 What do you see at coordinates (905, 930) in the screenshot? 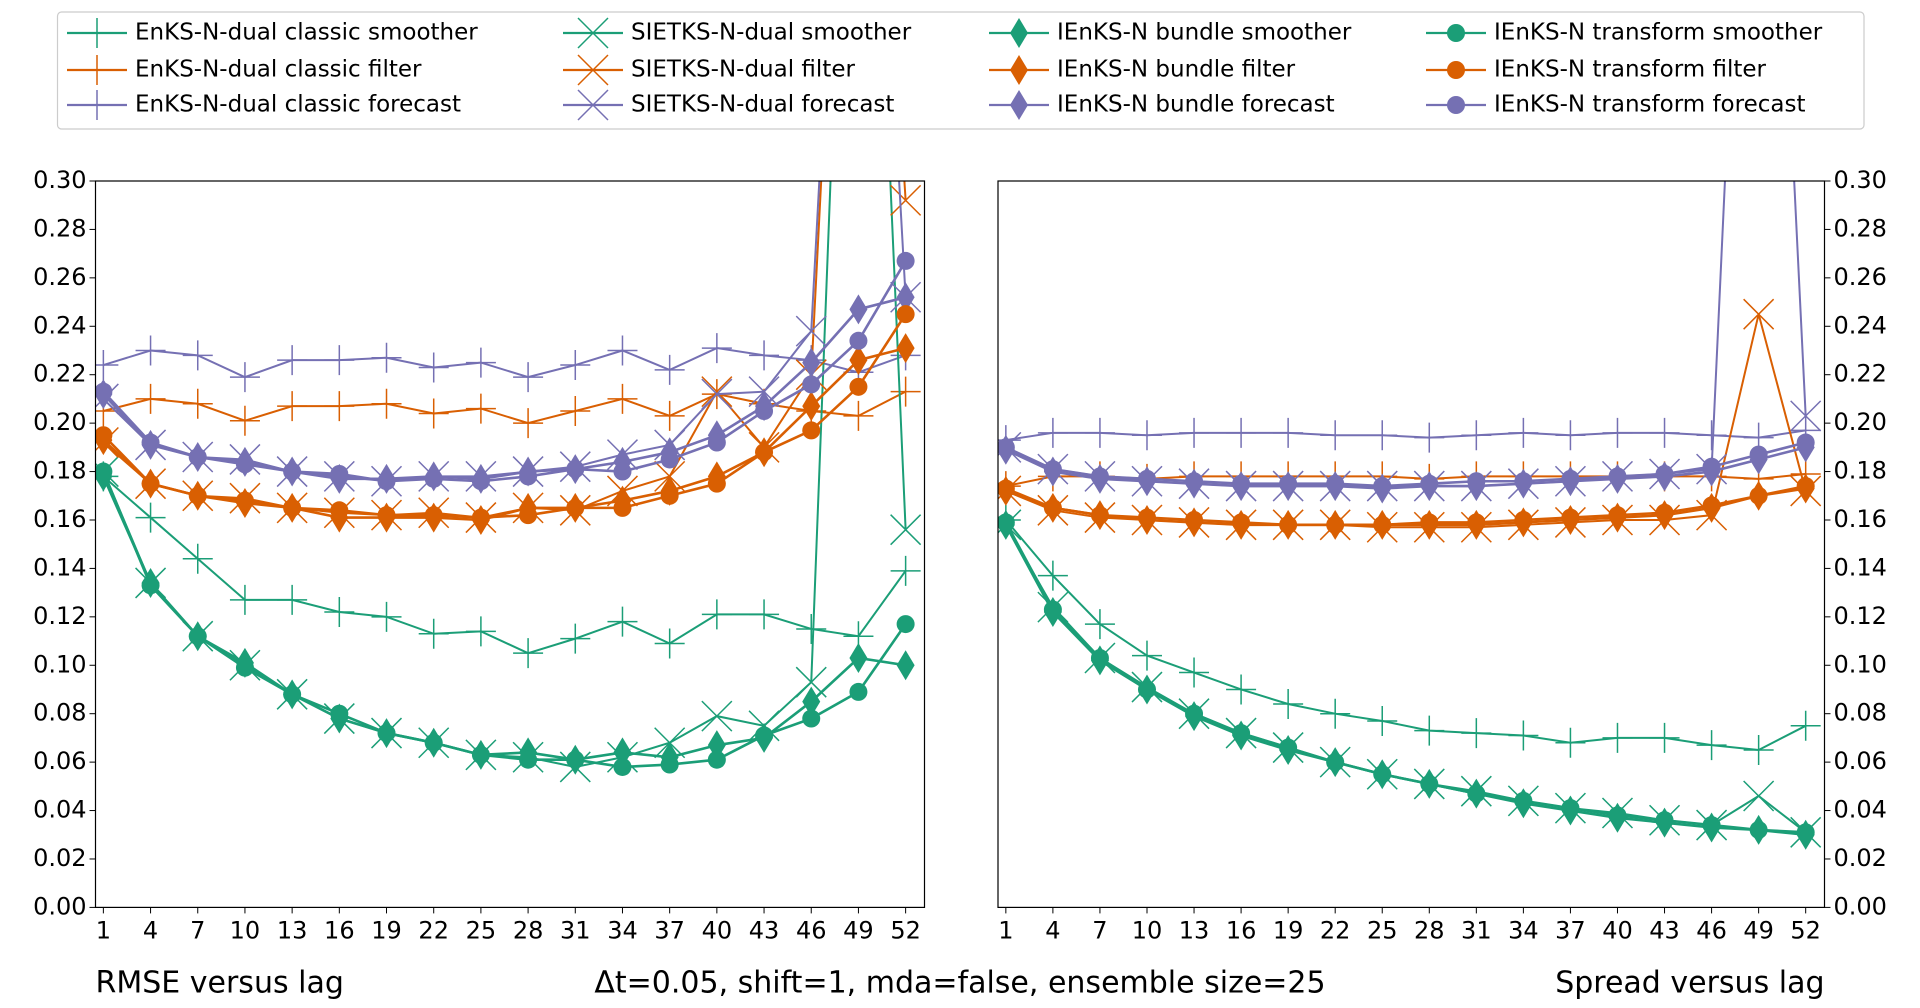
I see `x-tick-label: 52` at bounding box center [905, 930].